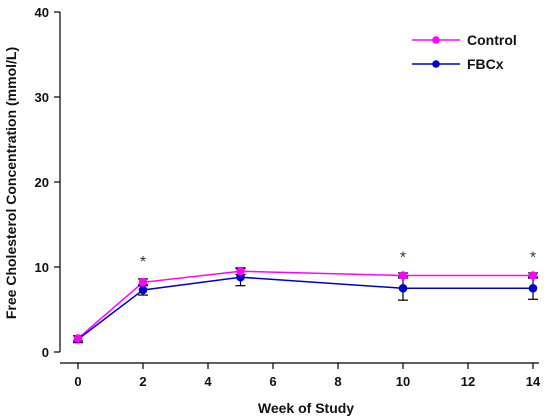  I want to click on legend-label: FBCx, so click(485, 64).